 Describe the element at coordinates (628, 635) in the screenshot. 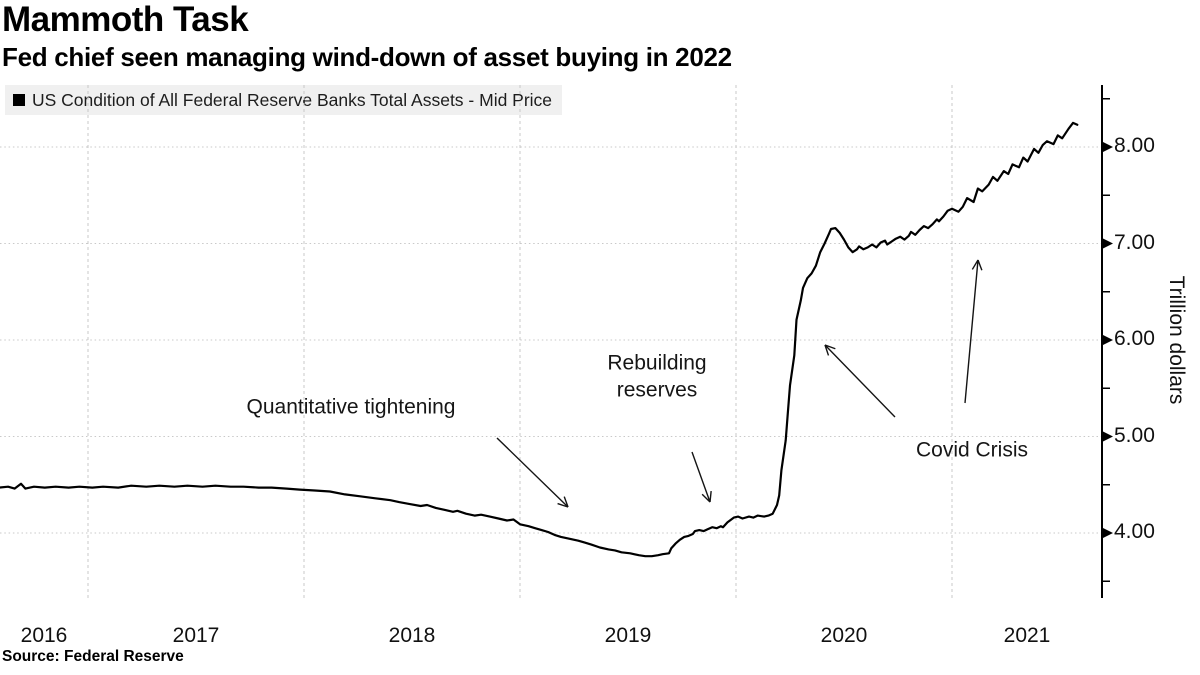

I see `x-tick-label-2019: 2019` at that location.